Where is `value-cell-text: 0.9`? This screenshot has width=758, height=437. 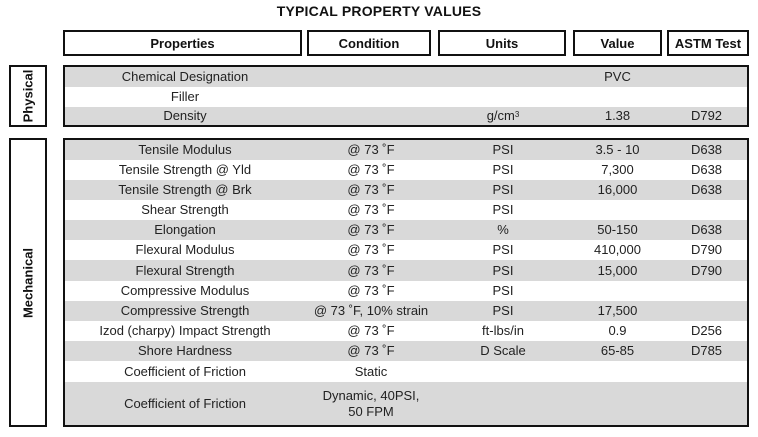 value-cell-text: 0.9 is located at coordinates (617, 331).